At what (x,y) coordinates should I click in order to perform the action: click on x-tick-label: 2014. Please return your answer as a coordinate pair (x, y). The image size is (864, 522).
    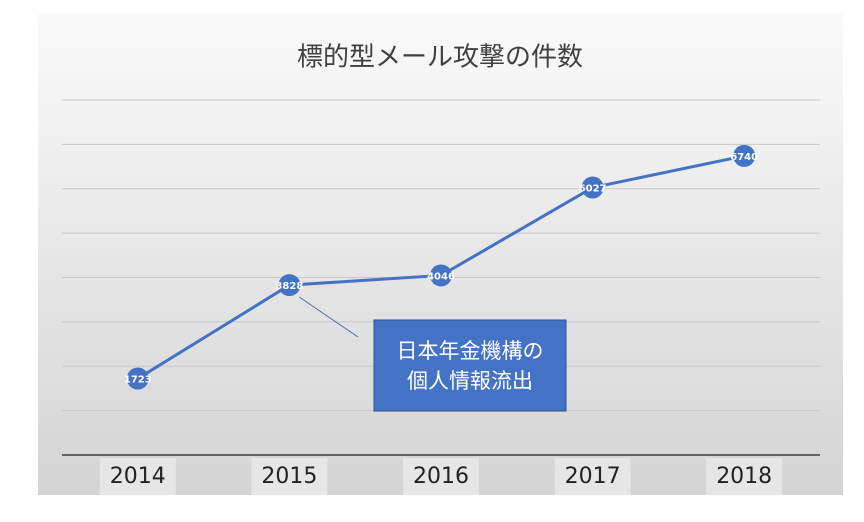
    Looking at the image, I should click on (138, 476).